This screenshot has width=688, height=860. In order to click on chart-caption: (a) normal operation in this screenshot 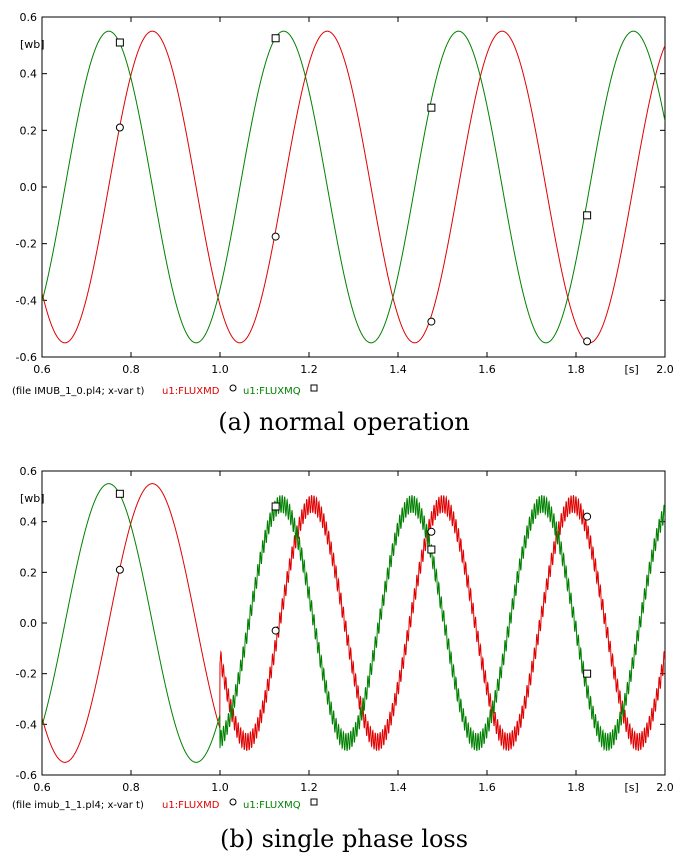, I will do `click(343, 422)`.